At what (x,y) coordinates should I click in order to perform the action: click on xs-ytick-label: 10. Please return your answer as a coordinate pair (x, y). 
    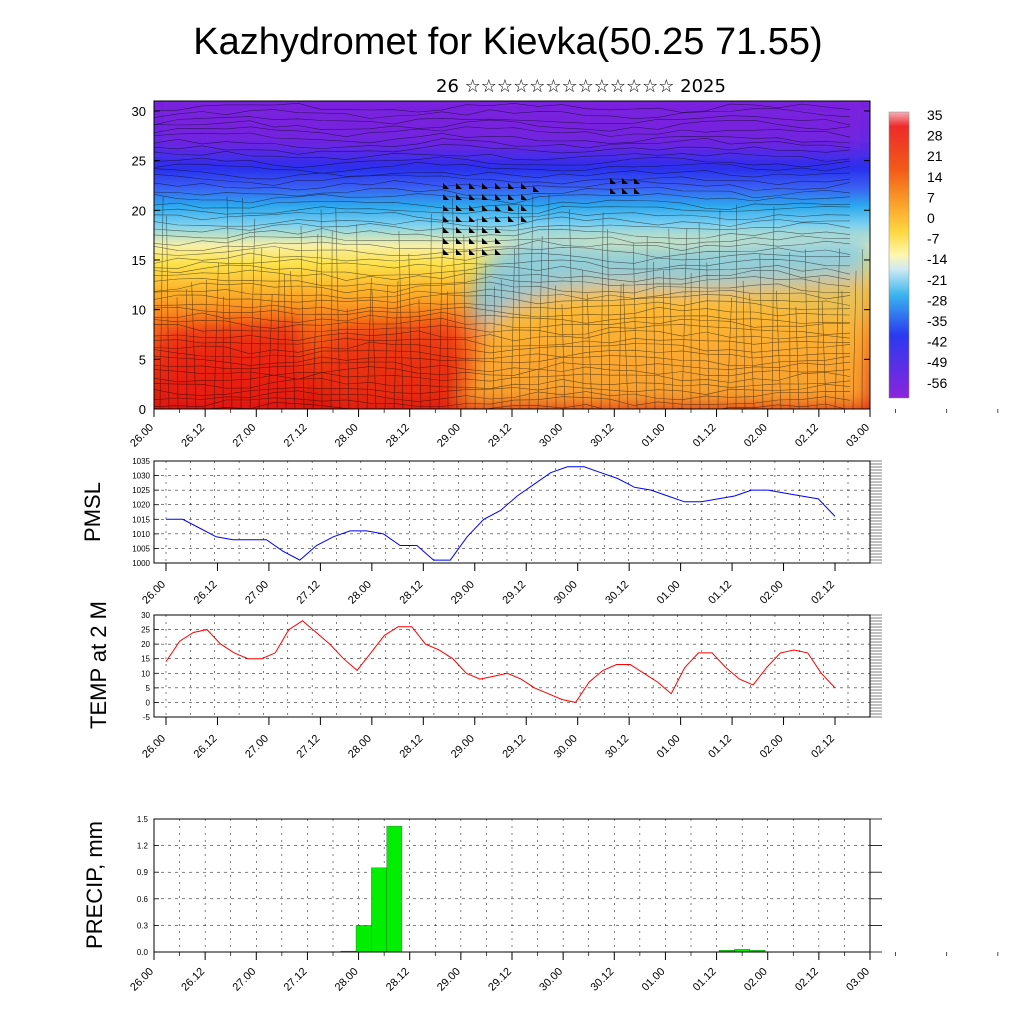
    Looking at the image, I should click on (139, 310).